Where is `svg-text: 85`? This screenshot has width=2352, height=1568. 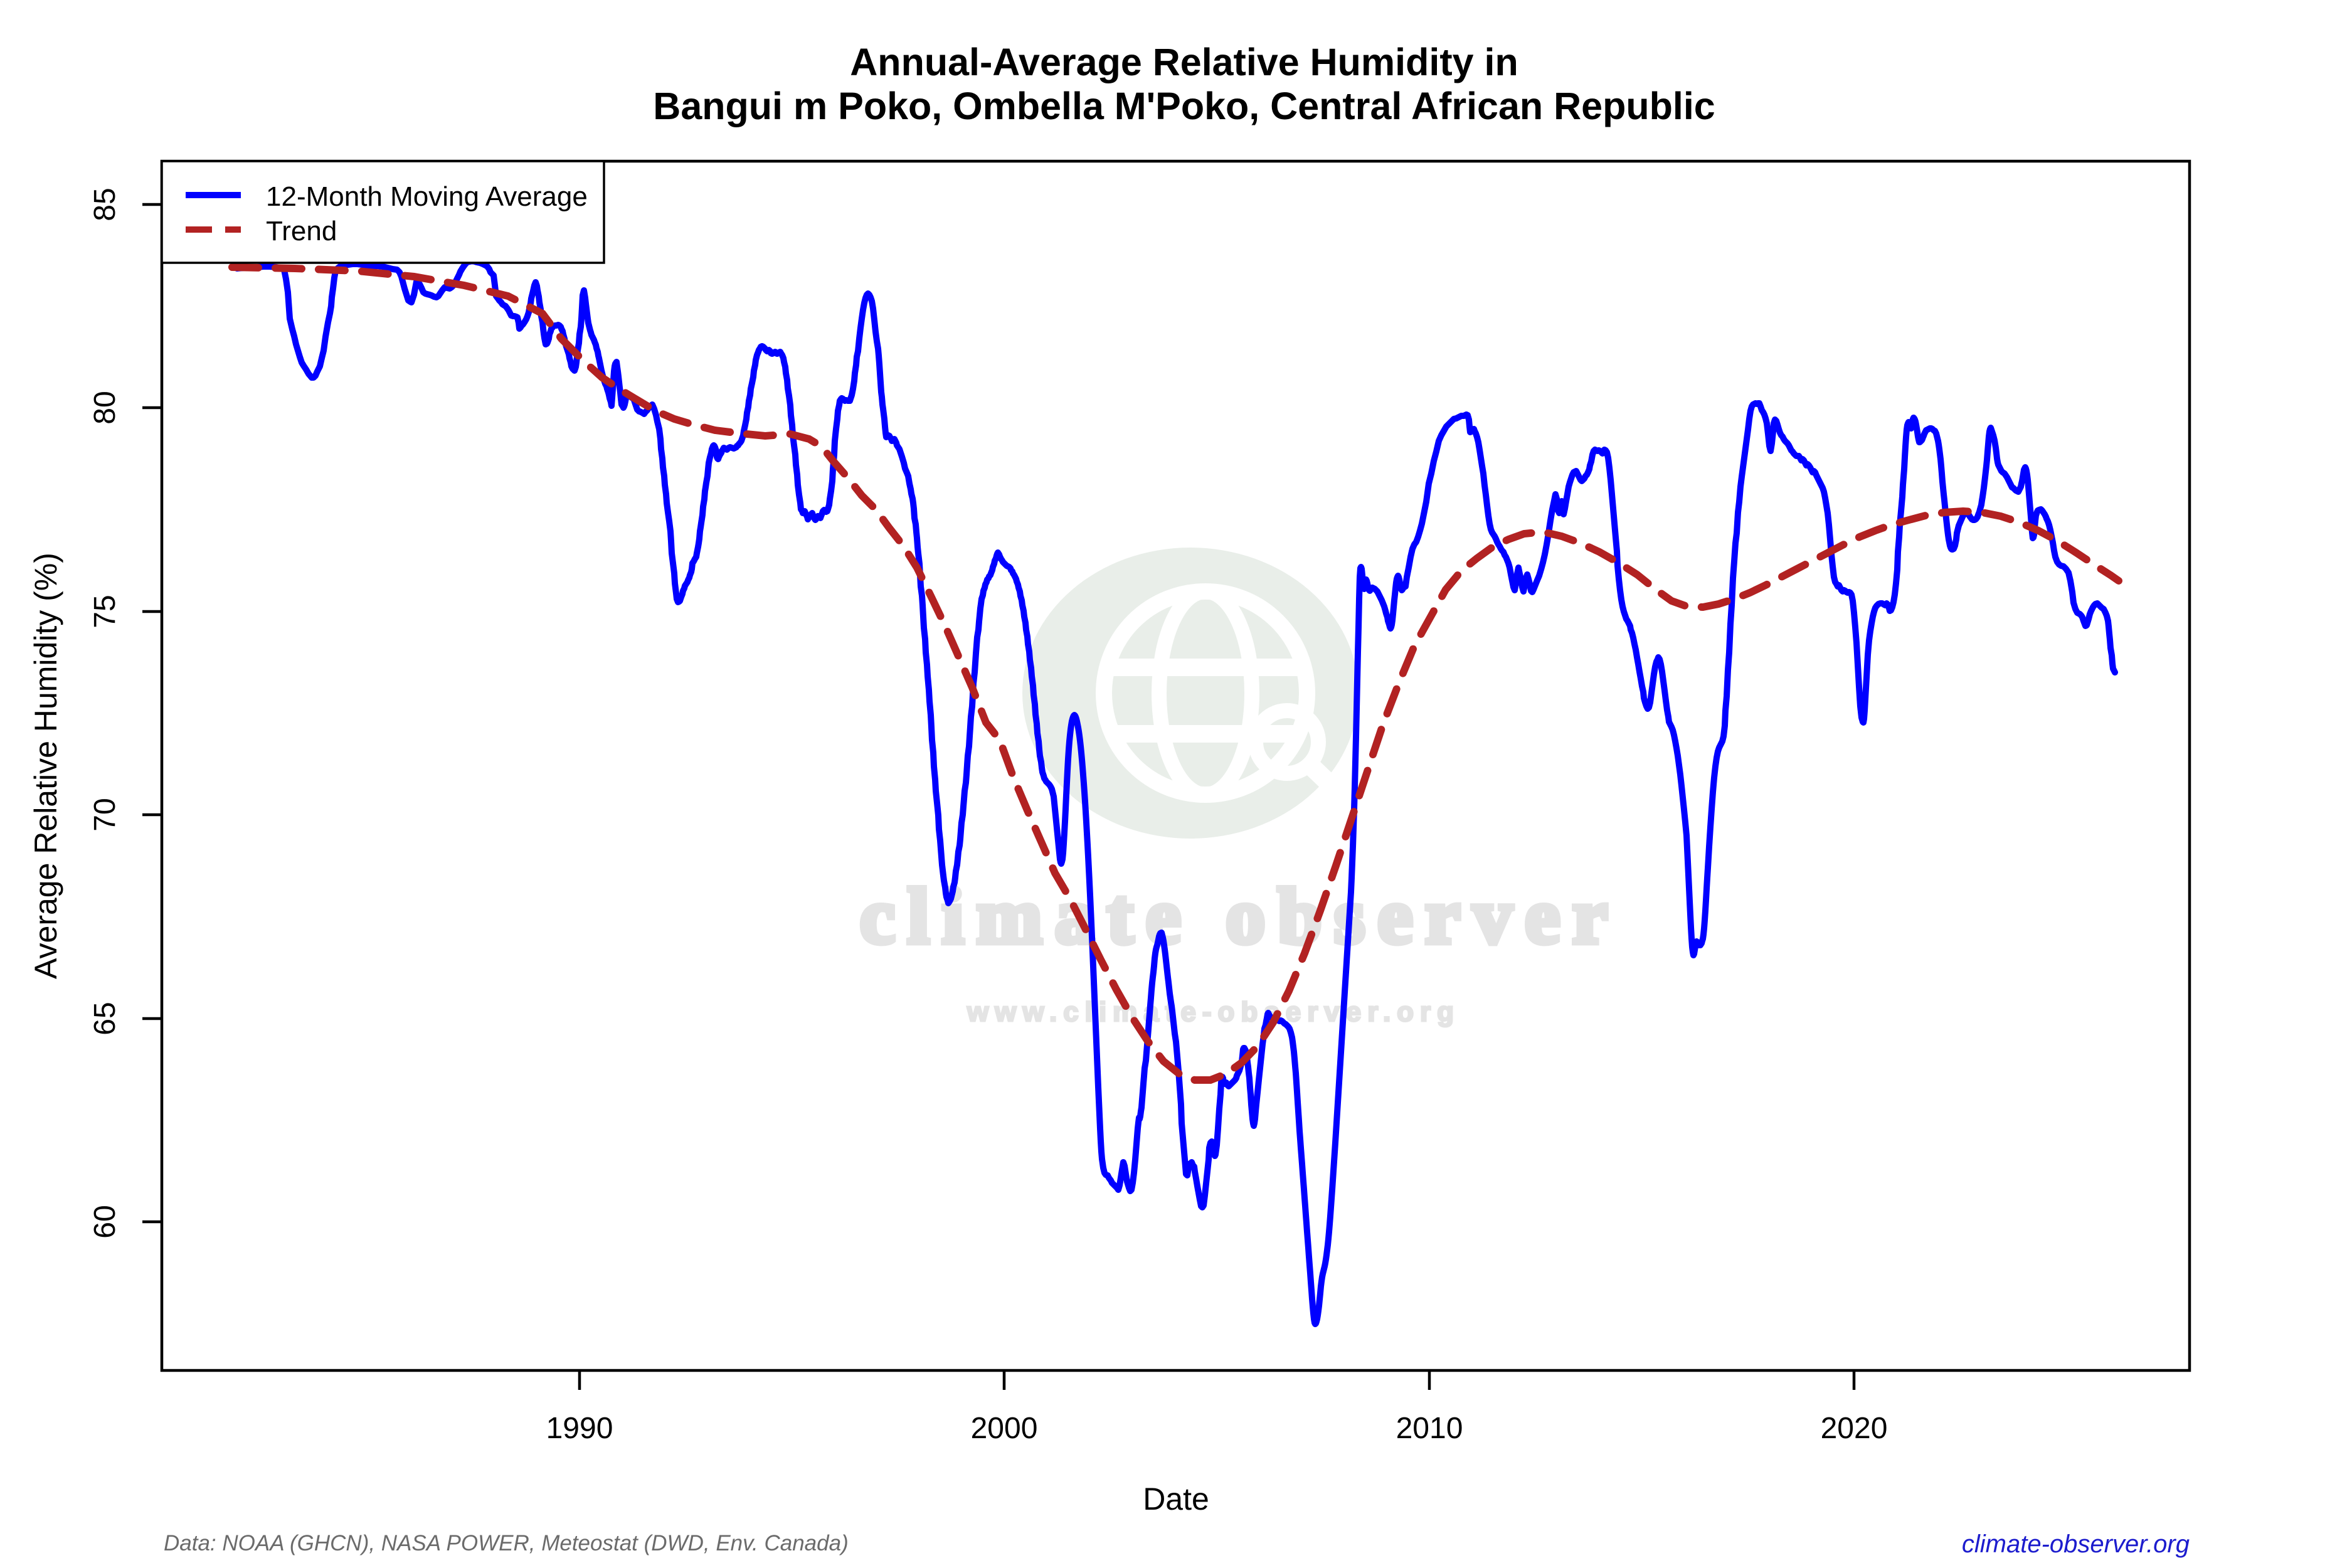 svg-text: 85 is located at coordinates (105, 204).